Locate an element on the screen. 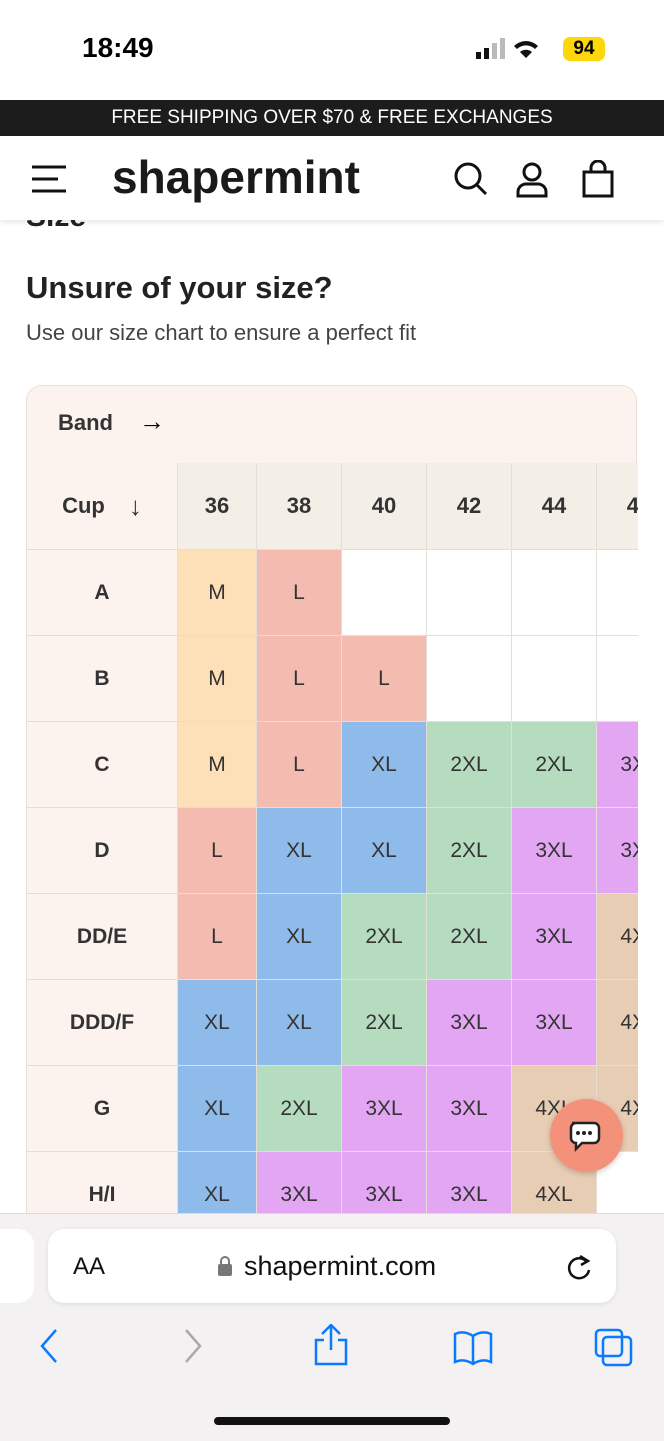 The width and height of the screenshot is (664, 1441). band-header: 46 is located at coordinates (617, 506).